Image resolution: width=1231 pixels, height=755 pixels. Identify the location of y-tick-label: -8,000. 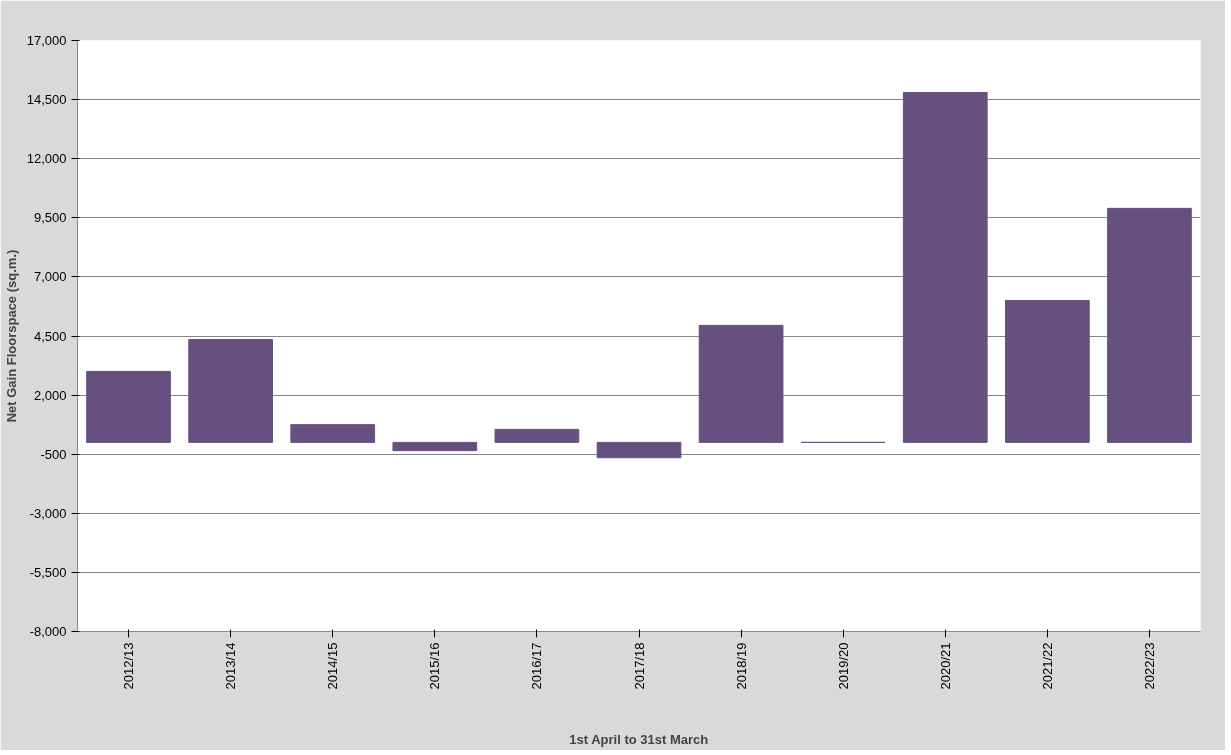
(48, 631).